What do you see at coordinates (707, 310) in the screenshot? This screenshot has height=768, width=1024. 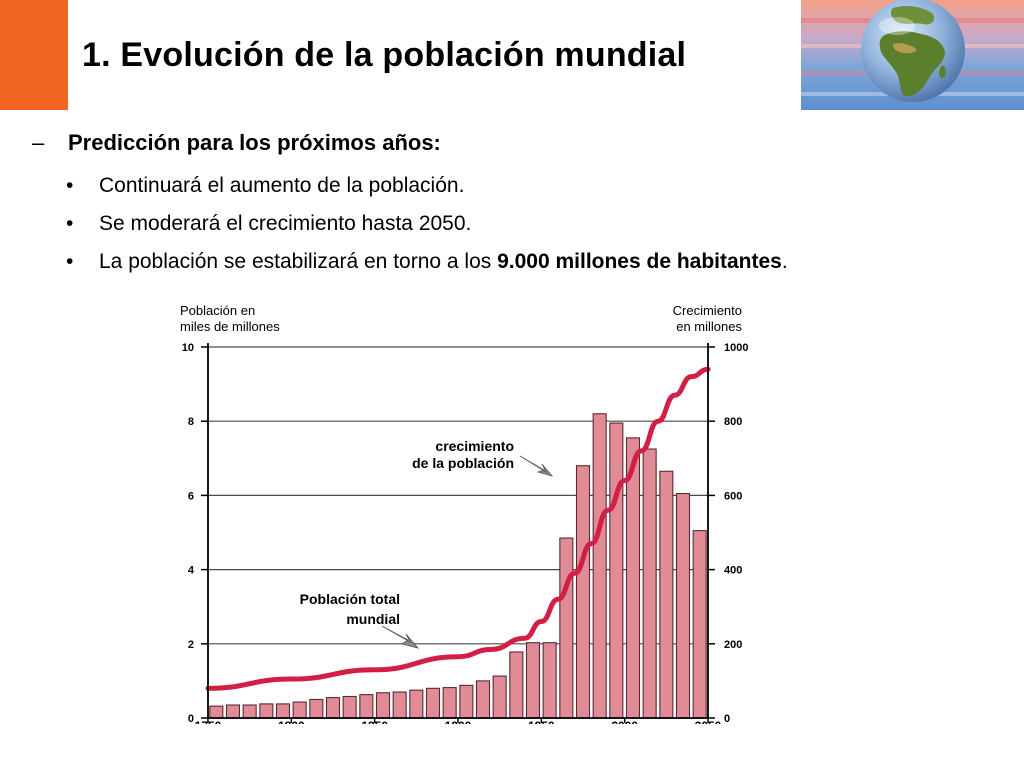 I see `right-axis-title: Crecimiento` at bounding box center [707, 310].